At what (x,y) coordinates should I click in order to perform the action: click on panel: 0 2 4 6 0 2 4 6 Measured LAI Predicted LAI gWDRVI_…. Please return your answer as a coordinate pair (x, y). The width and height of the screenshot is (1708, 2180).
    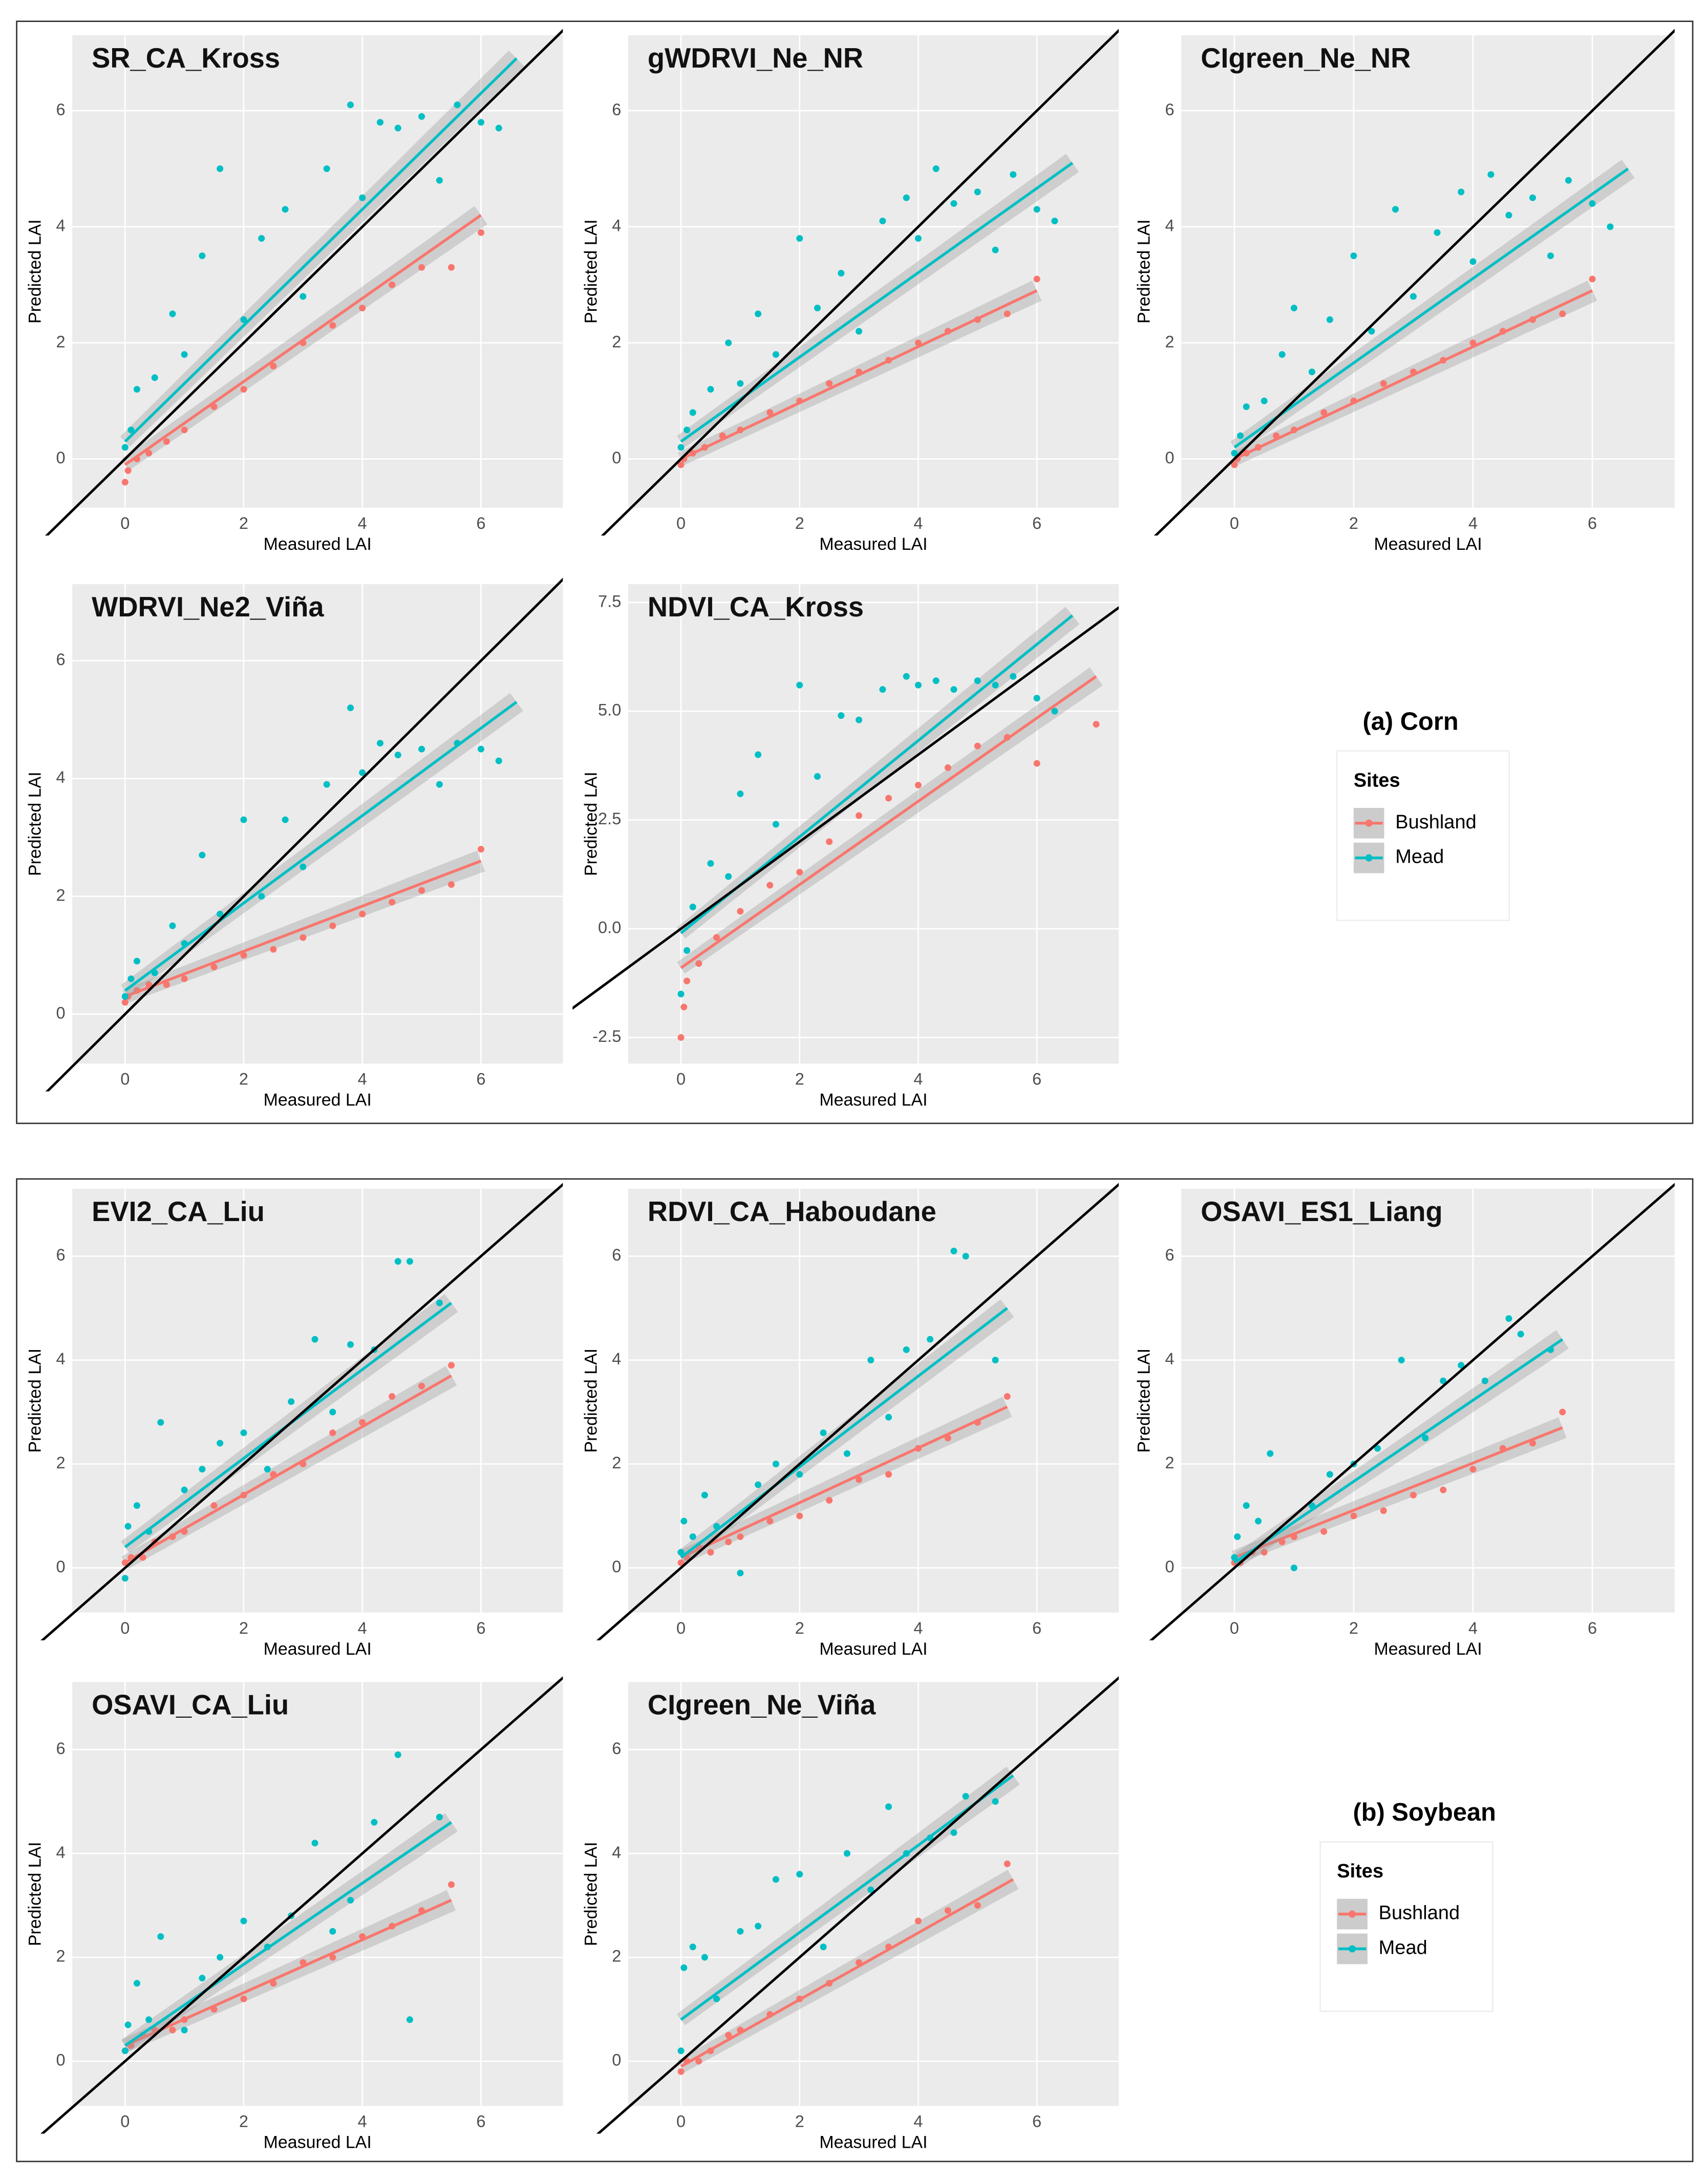
    Looking at the image, I should click on (850, 291).